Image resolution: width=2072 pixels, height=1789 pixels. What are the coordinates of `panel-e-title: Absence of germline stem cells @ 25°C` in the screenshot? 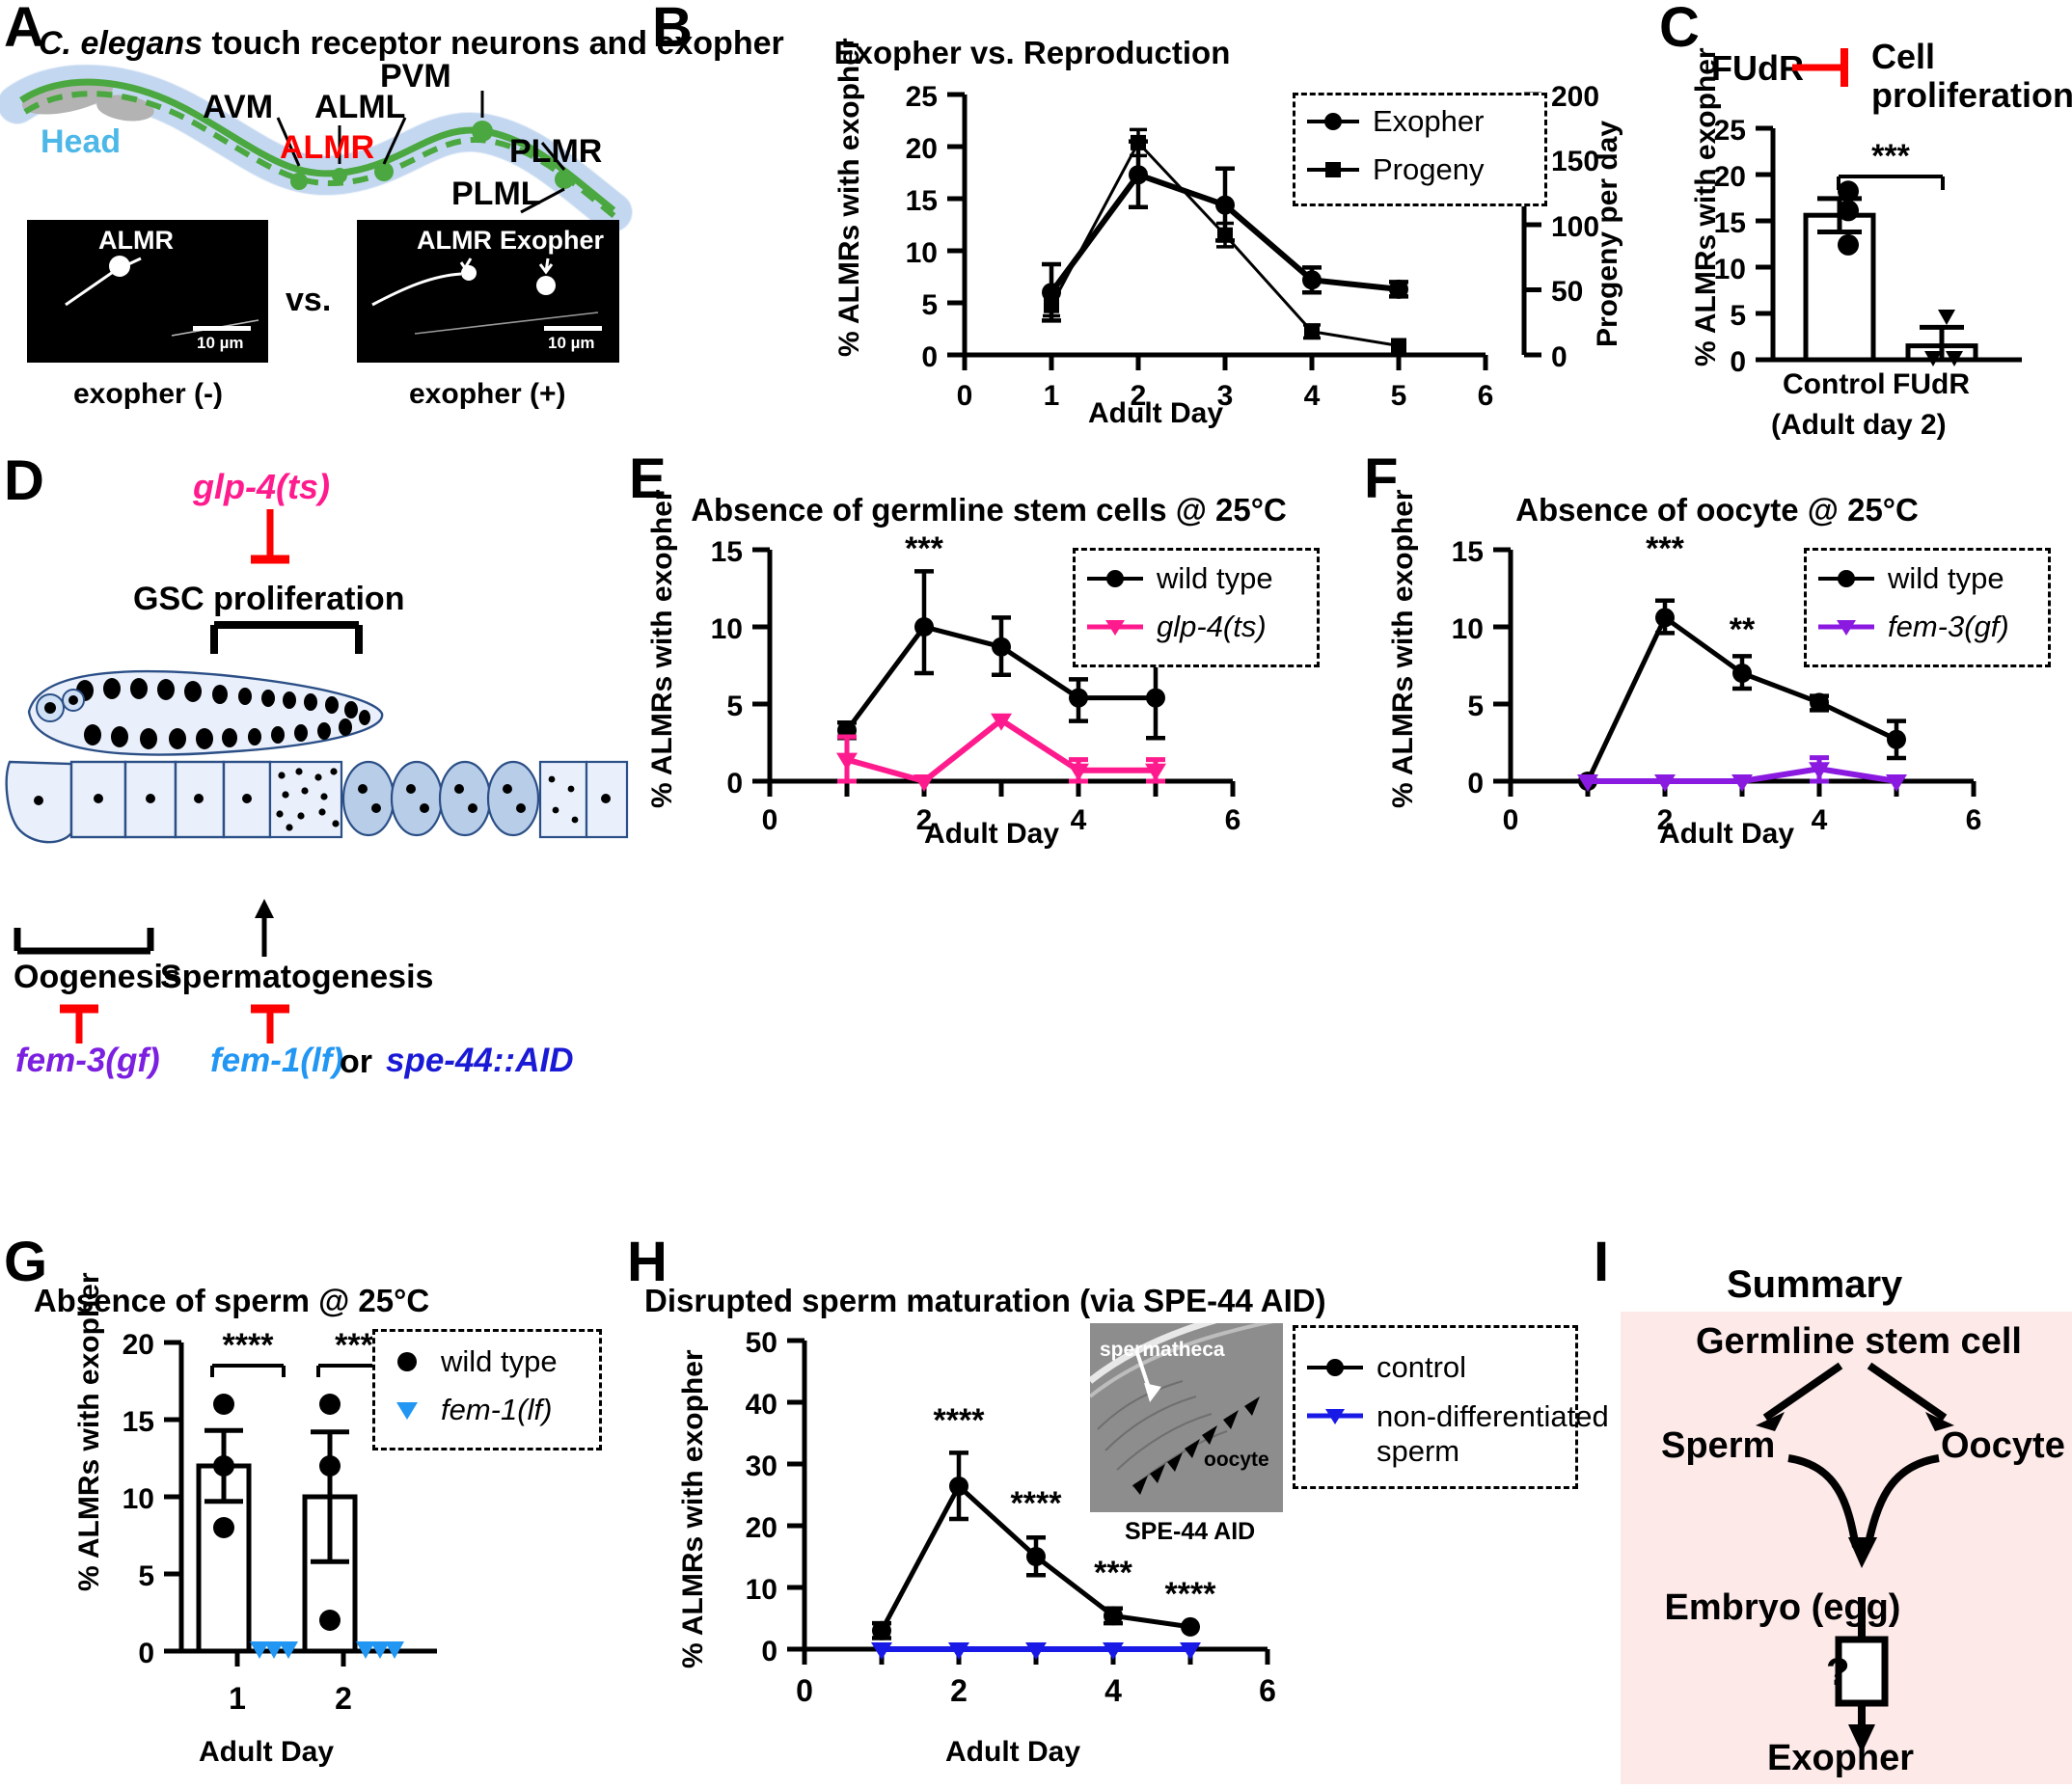 It's located at (989, 510).